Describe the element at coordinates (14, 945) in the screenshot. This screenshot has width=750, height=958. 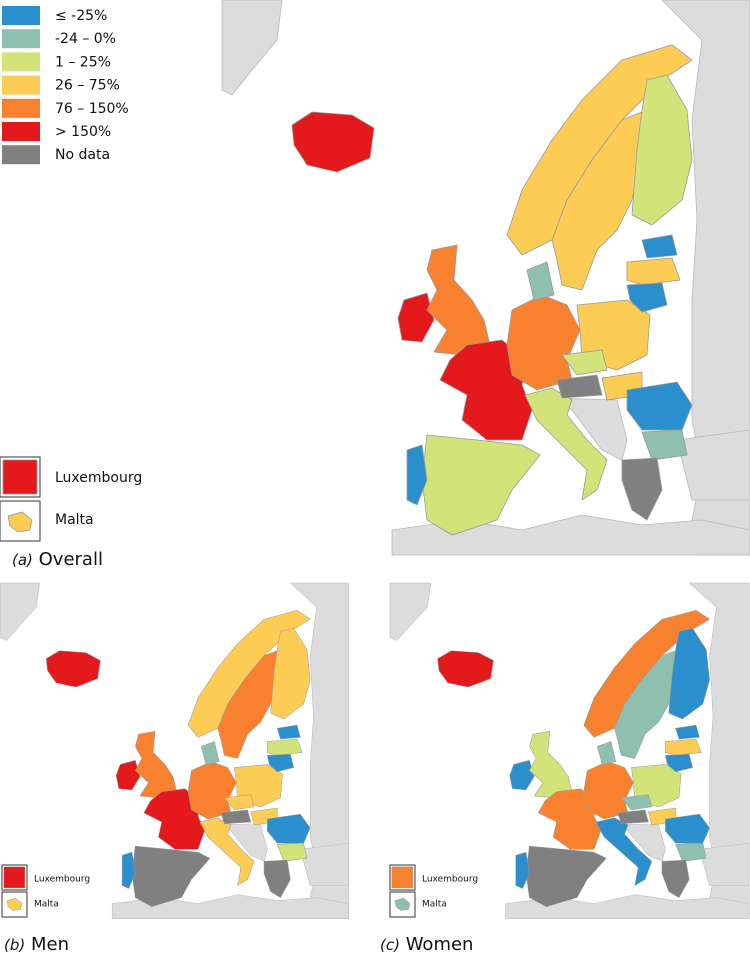
I see `panel-letter: (b)` at that location.